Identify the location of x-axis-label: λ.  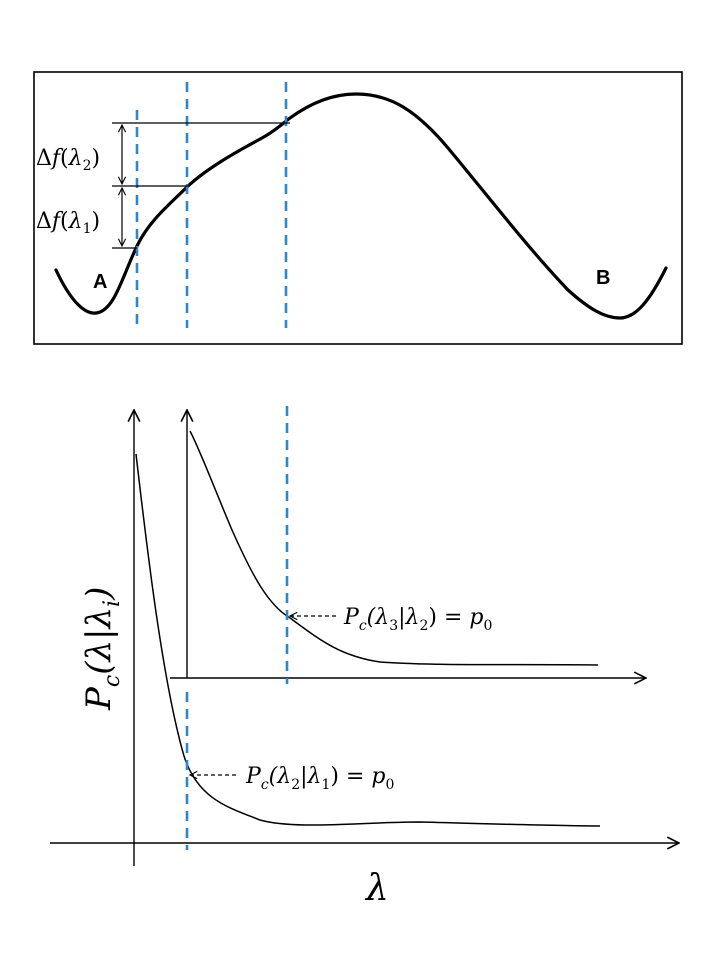
(376, 888).